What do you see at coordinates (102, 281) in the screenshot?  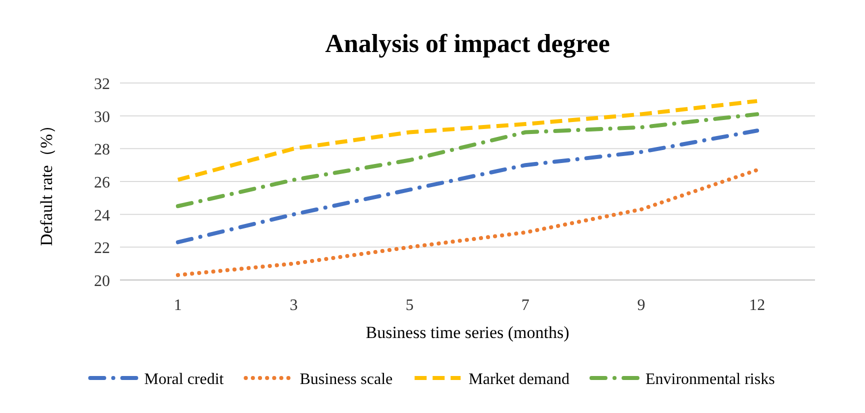 I see `y-tick-label: 20` at bounding box center [102, 281].